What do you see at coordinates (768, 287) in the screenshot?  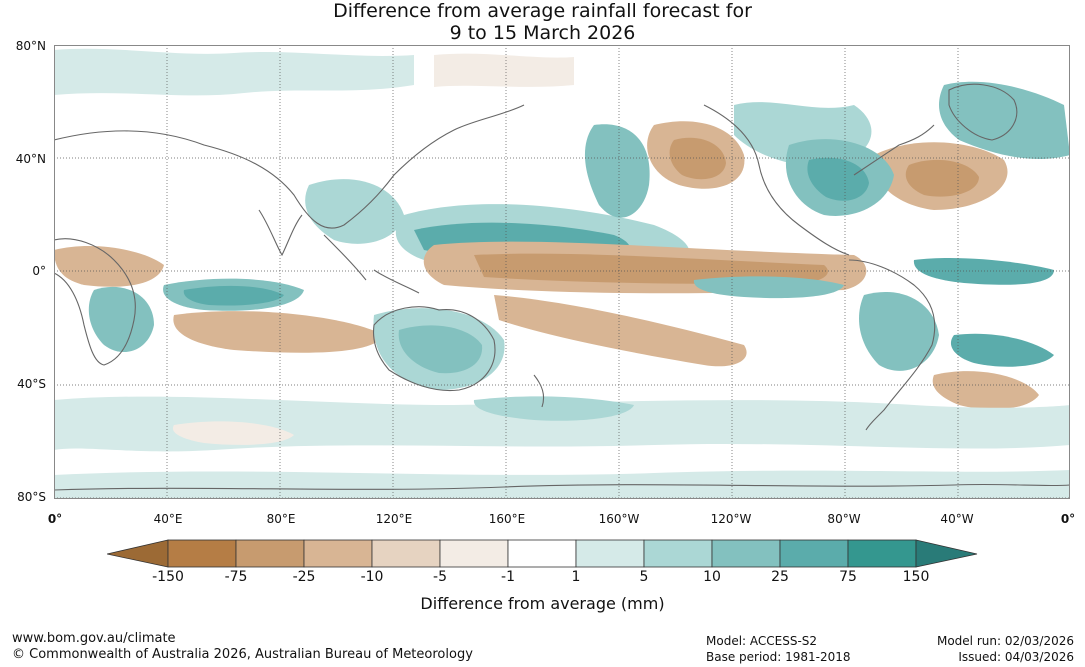 I see `region-epac-wet` at bounding box center [768, 287].